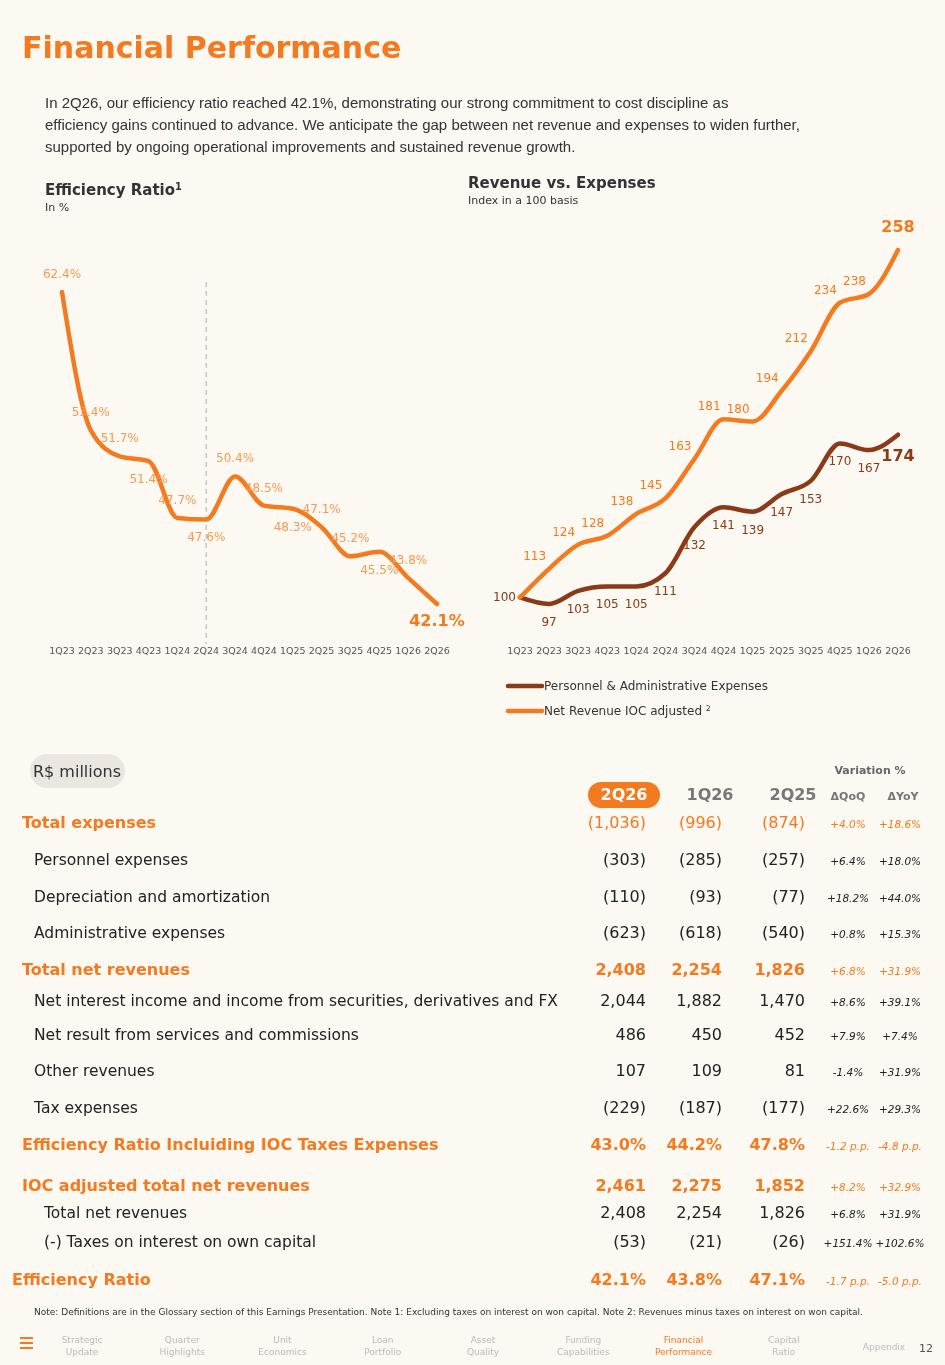  What do you see at coordinates (624, 896) in the screenshot?
I see `text: (110)` at bounding box center [624, 896].